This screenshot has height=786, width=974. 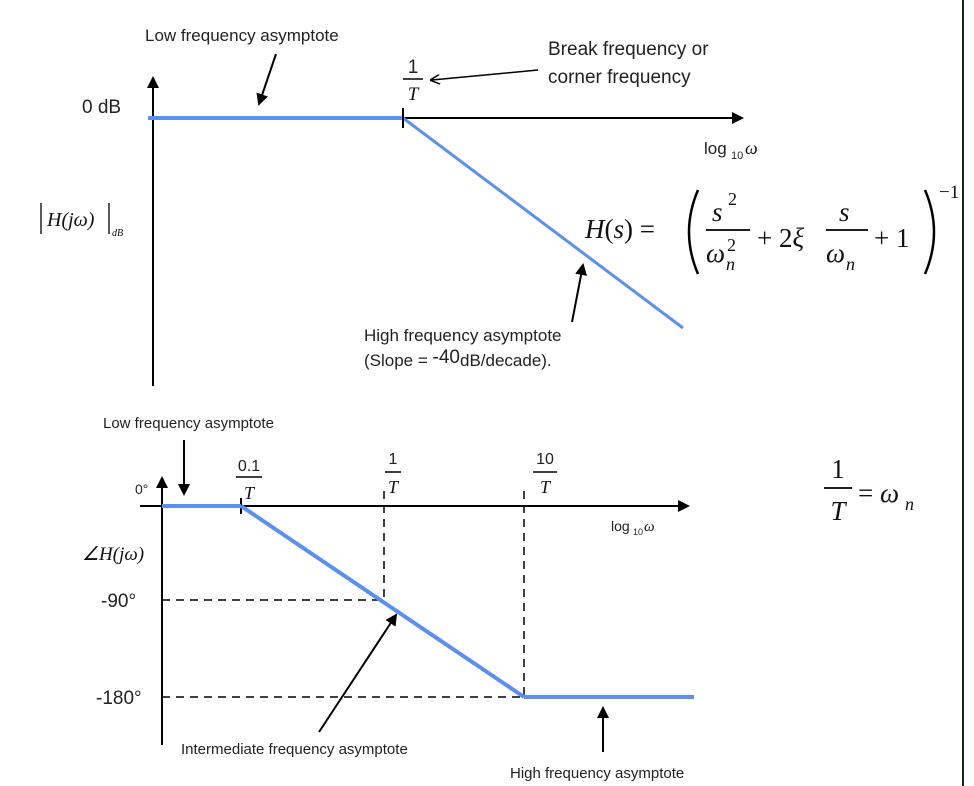 What do you see at coordinates (891, 238) in the screenshot?
I see `tf-tail: + 1` at bounding box center [891, 238].